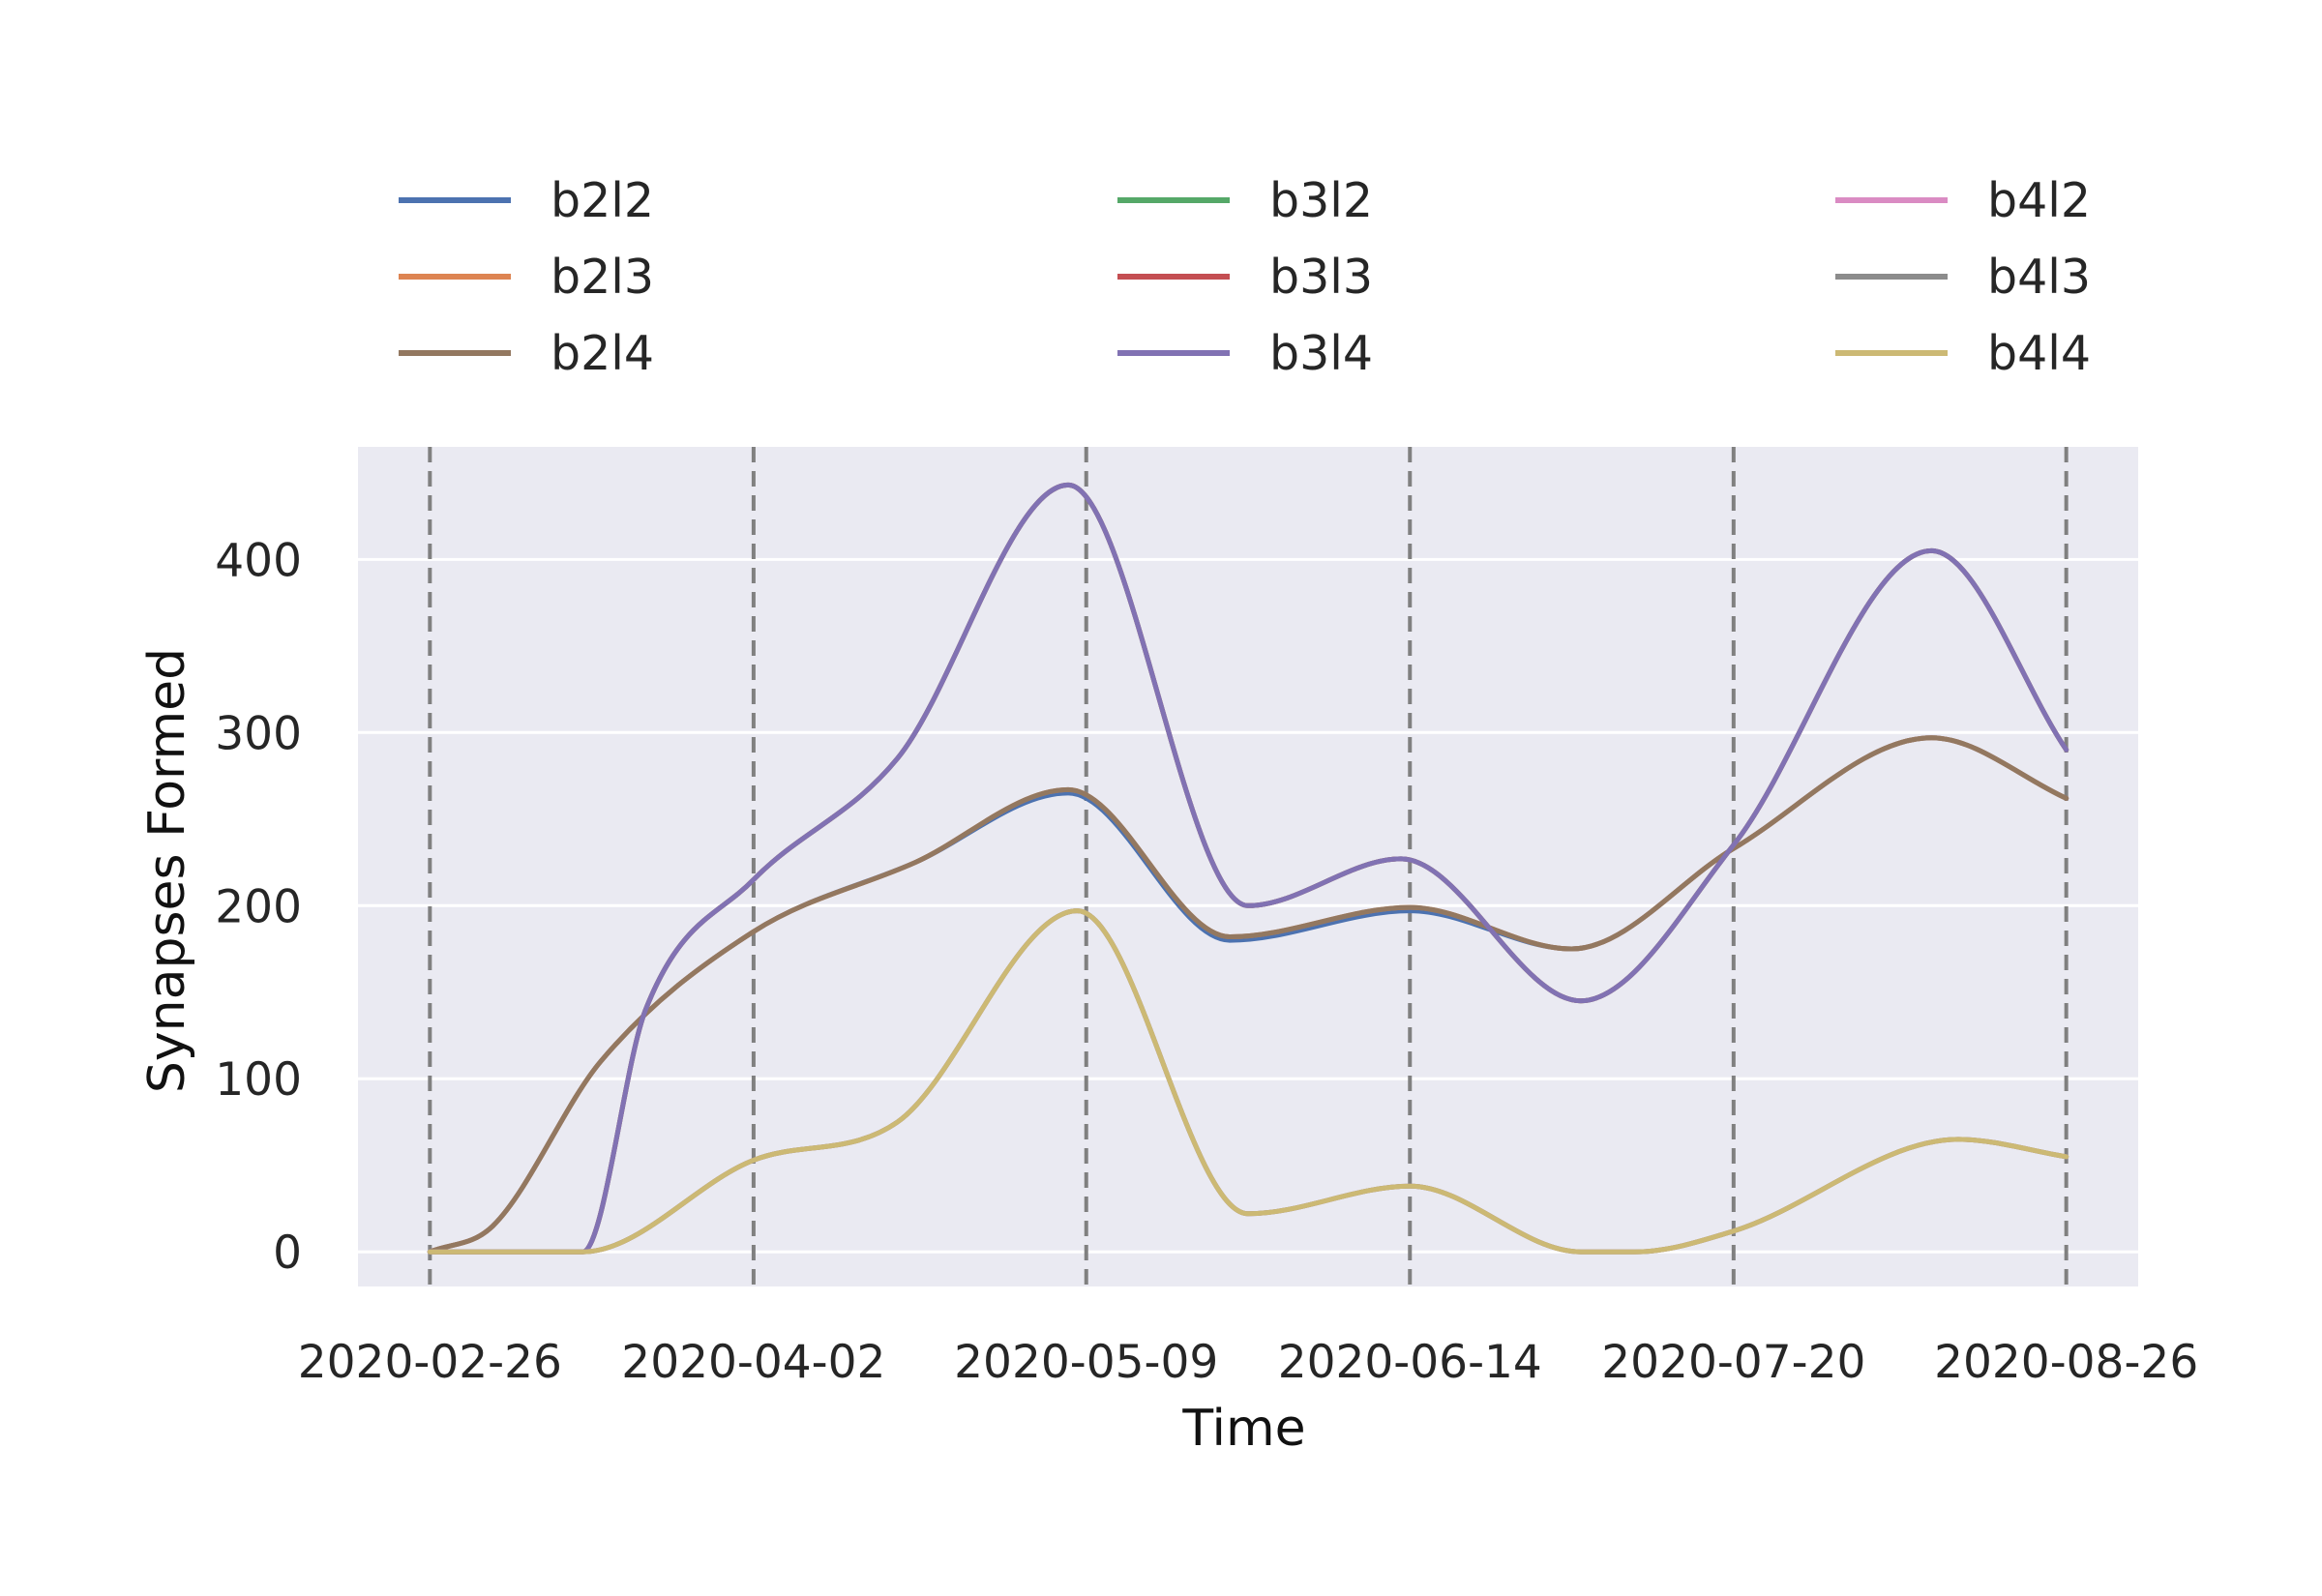  I want to click on x-axis-title: Time, so click(1243, 1429).